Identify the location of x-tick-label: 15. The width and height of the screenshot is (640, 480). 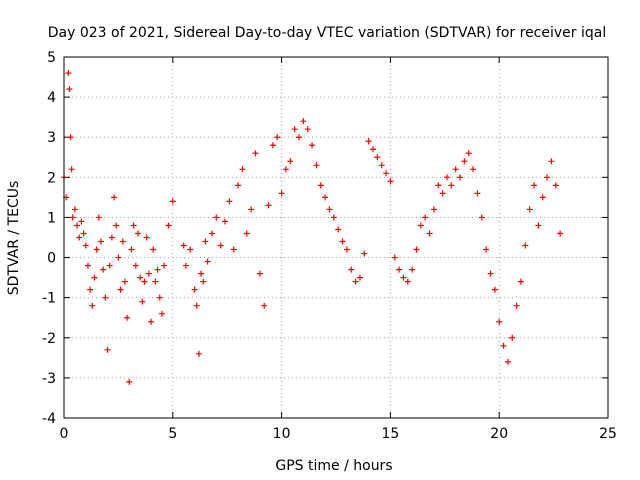
(390, 434).